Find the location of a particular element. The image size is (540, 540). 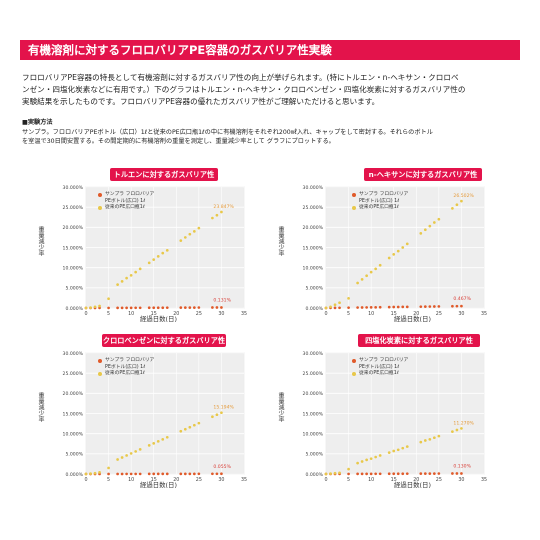

x-tick-label: 5 is located at coordinates (108, 314).